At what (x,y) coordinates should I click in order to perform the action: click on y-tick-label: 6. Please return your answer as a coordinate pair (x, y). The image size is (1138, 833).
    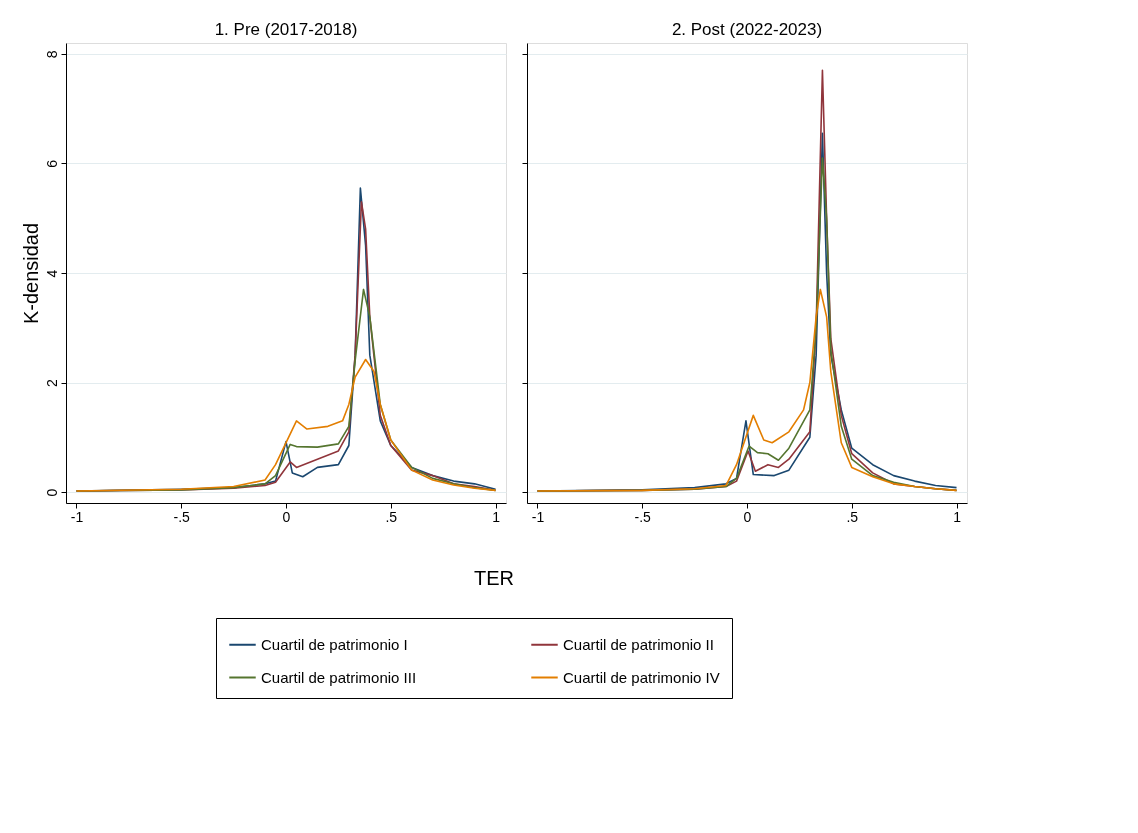
    Looking at the image, I should click on (51, 163).